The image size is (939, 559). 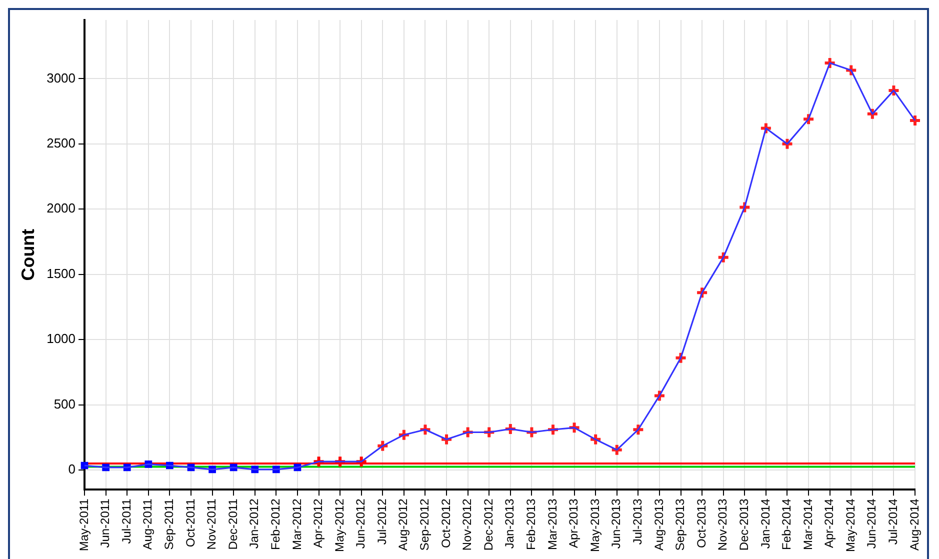 I want to click on x-tick-label: Dec-2011, so click(x=233, y=524).